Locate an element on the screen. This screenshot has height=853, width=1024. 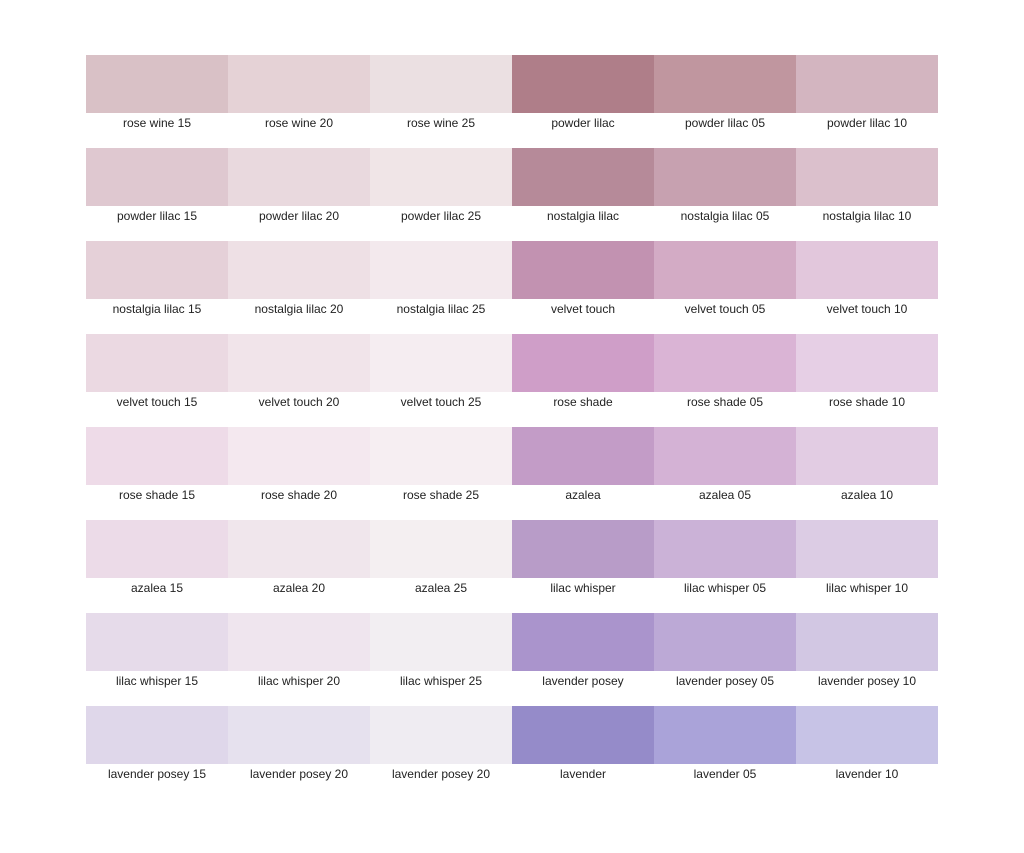
swatch-label: velvet touch 20 is located at coordinates (299, 402).